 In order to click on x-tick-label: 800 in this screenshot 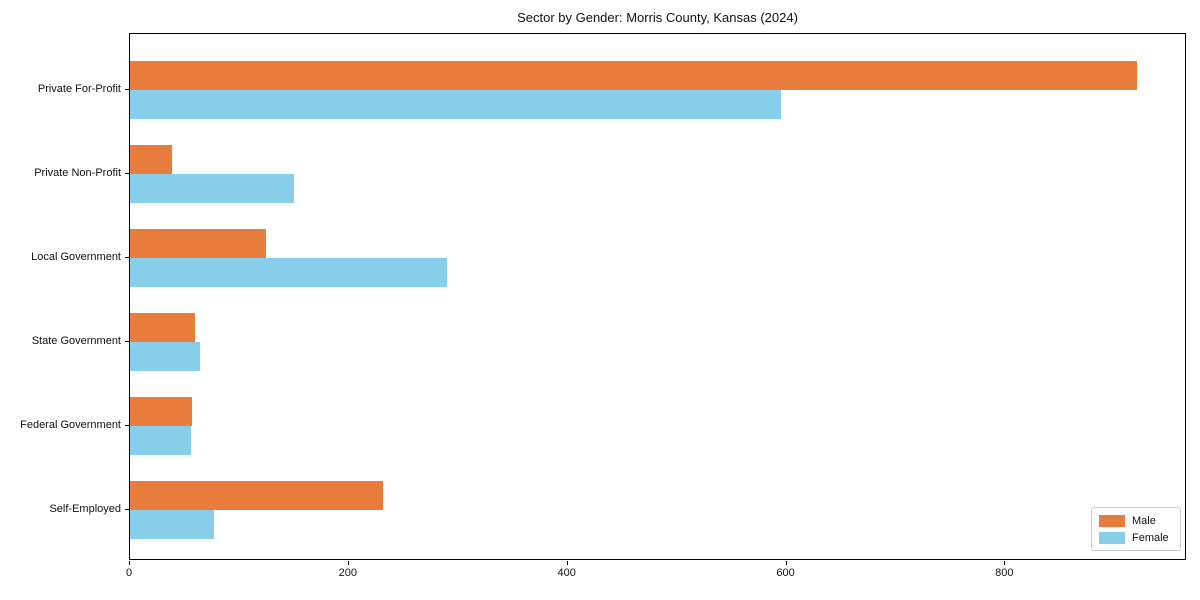, I will do `click(1004, 573)`.